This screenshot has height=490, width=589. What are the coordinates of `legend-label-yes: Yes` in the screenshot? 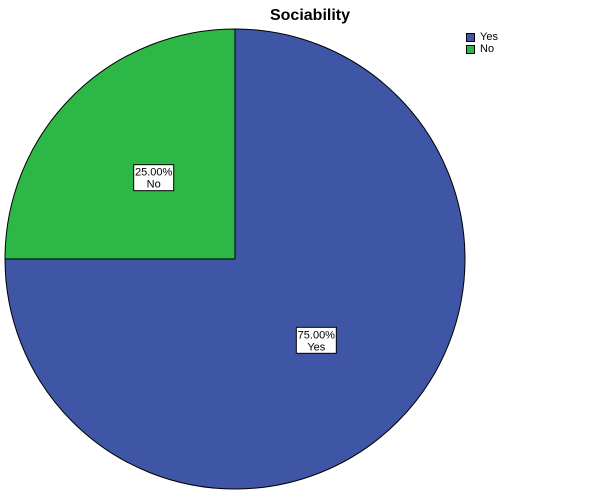 It's located at (489, 37).